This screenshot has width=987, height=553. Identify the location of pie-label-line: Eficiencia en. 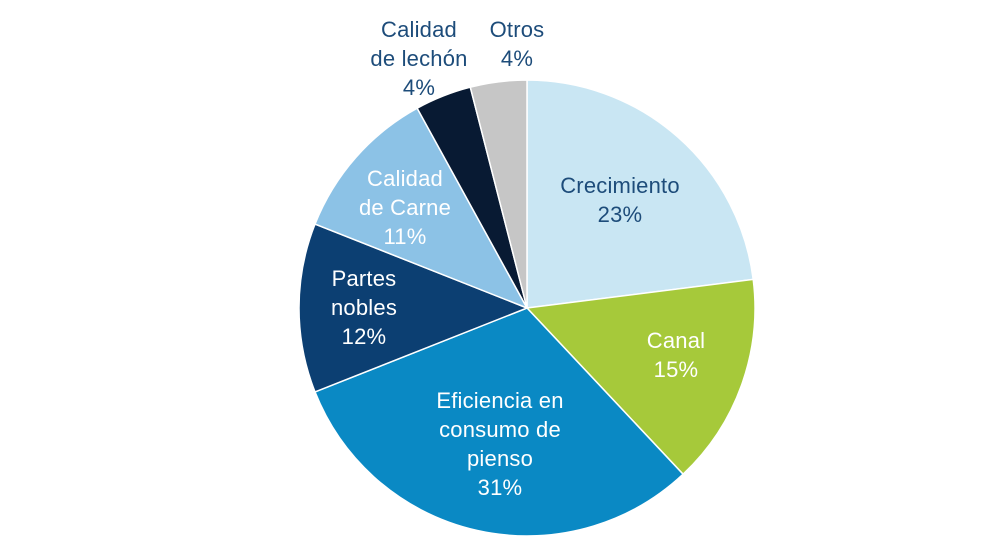
(499, 400).